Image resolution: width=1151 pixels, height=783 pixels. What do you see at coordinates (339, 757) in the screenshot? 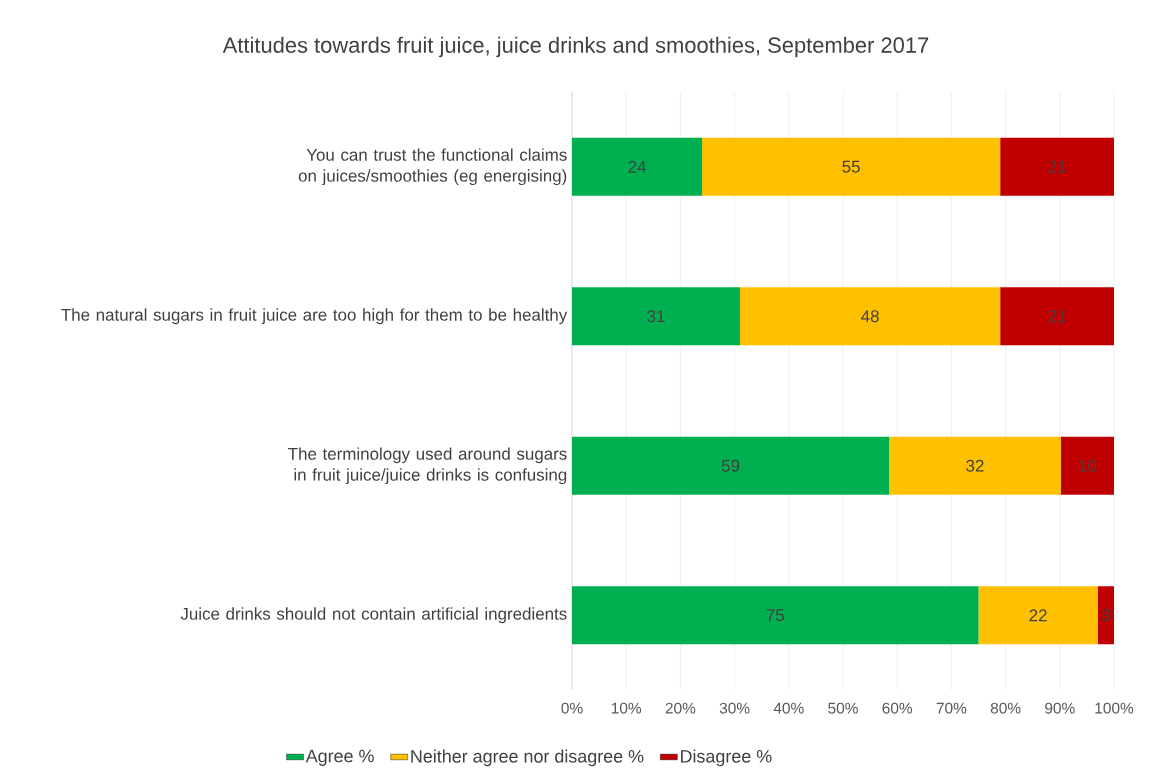
I see `legend-label: Agree %` at bounding box center [339, 757].